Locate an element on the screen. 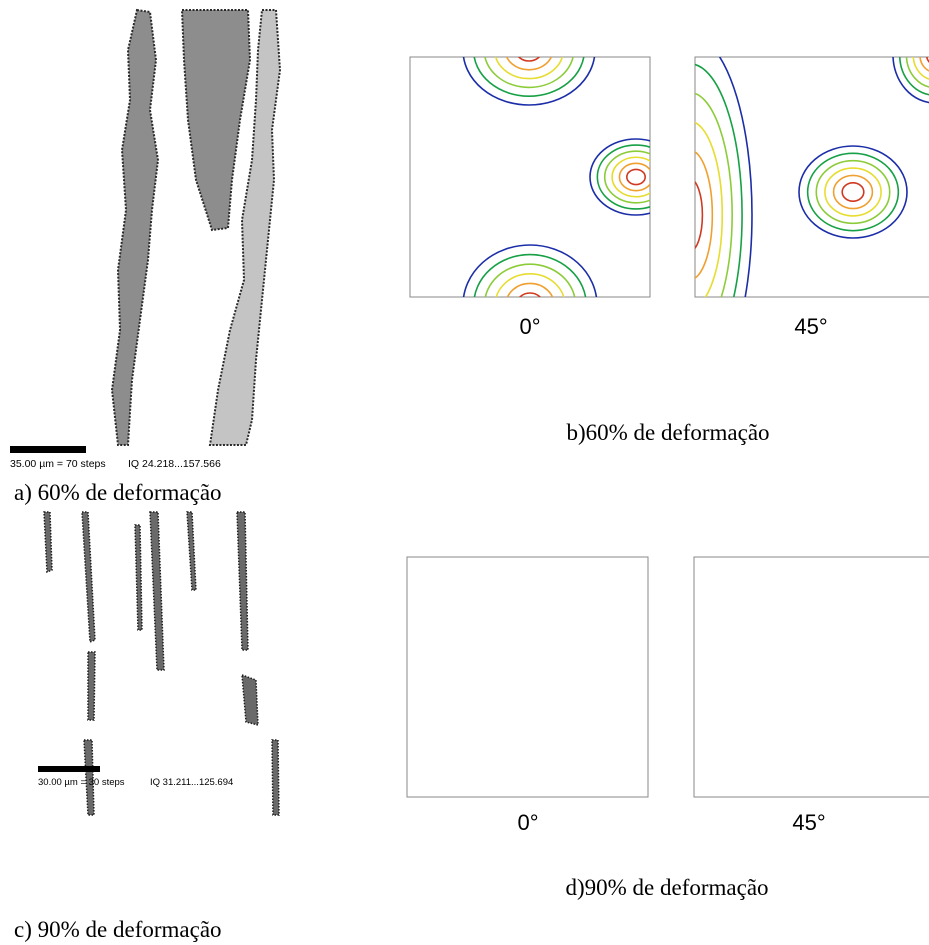 The height and width of the screenshot is (945, 929). scale-label: 30.00 µm = 30 steps is located at coordinates (81, 782).